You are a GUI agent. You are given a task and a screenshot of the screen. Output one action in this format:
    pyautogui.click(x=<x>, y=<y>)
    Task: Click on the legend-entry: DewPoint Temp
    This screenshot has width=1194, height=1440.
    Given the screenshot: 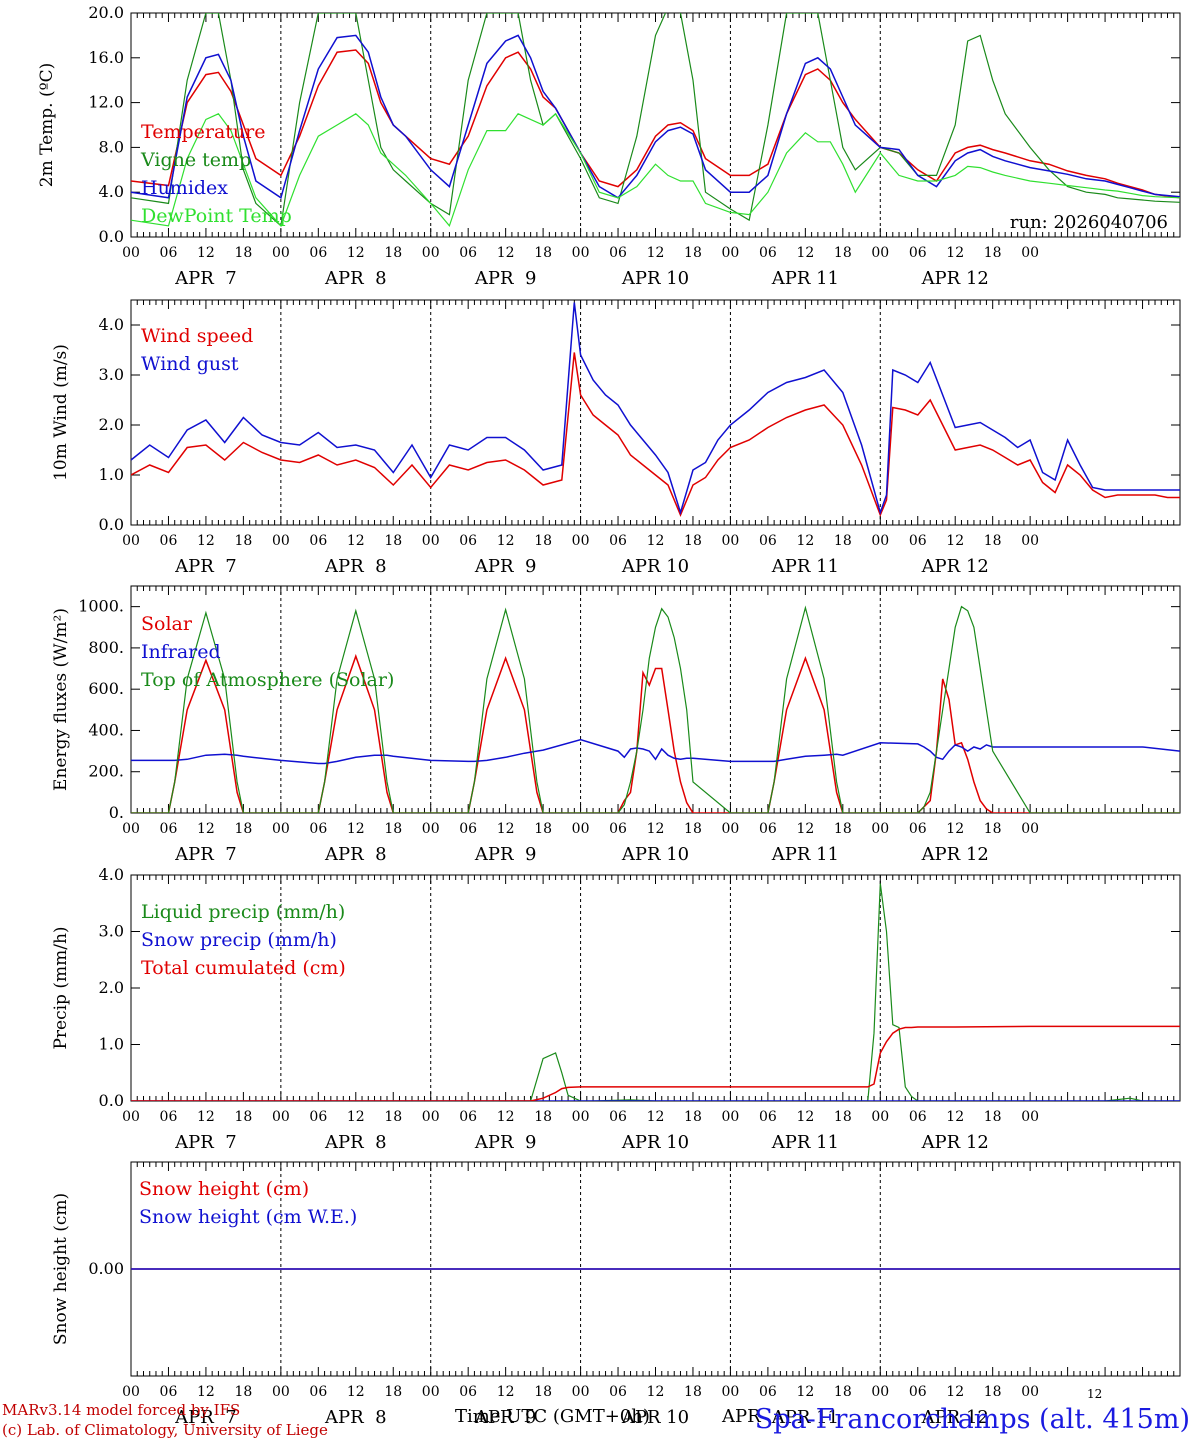 What is the action you would take?
    pyautogui.click(x=216, y=216)
    